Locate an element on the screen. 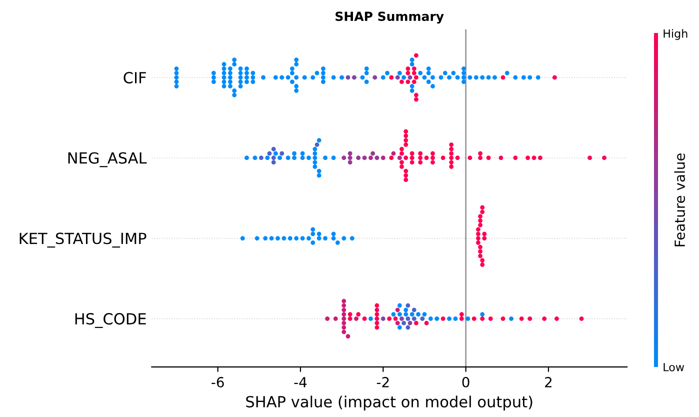 The image size is (699, 417). y-tick-label: HS_CODE is located at coordinates (110, 320).